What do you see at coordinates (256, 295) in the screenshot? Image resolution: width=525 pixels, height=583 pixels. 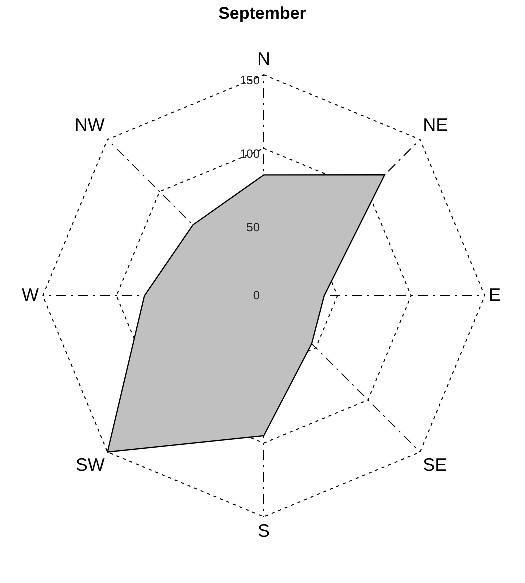 I see `y-tick-label: 0` at bounding box center [256, 295].